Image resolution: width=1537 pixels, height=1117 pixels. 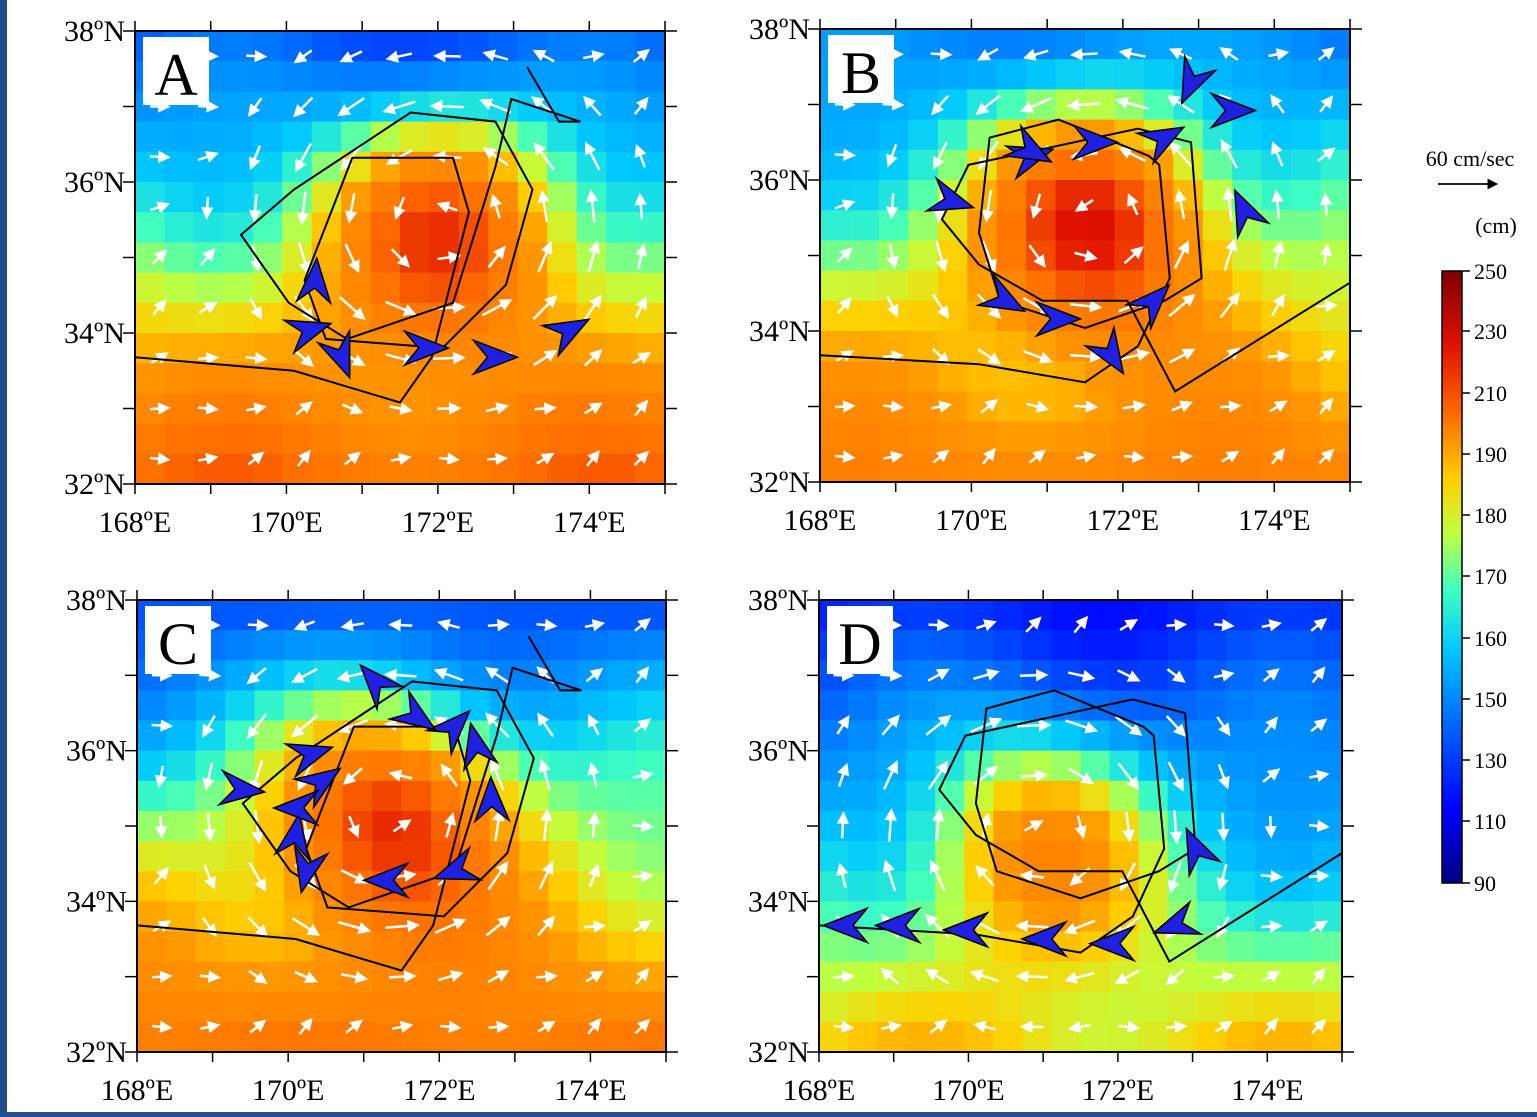 I want to click on lat-tick-label: 38ºN, so click(x=94, y=31).